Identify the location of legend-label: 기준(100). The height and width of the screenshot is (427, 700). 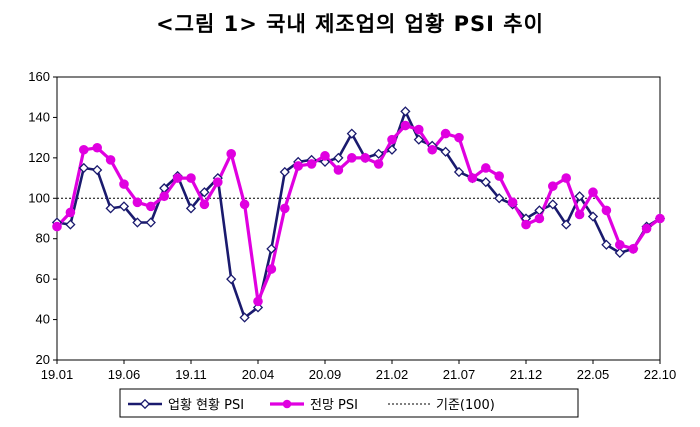
(465, 405).